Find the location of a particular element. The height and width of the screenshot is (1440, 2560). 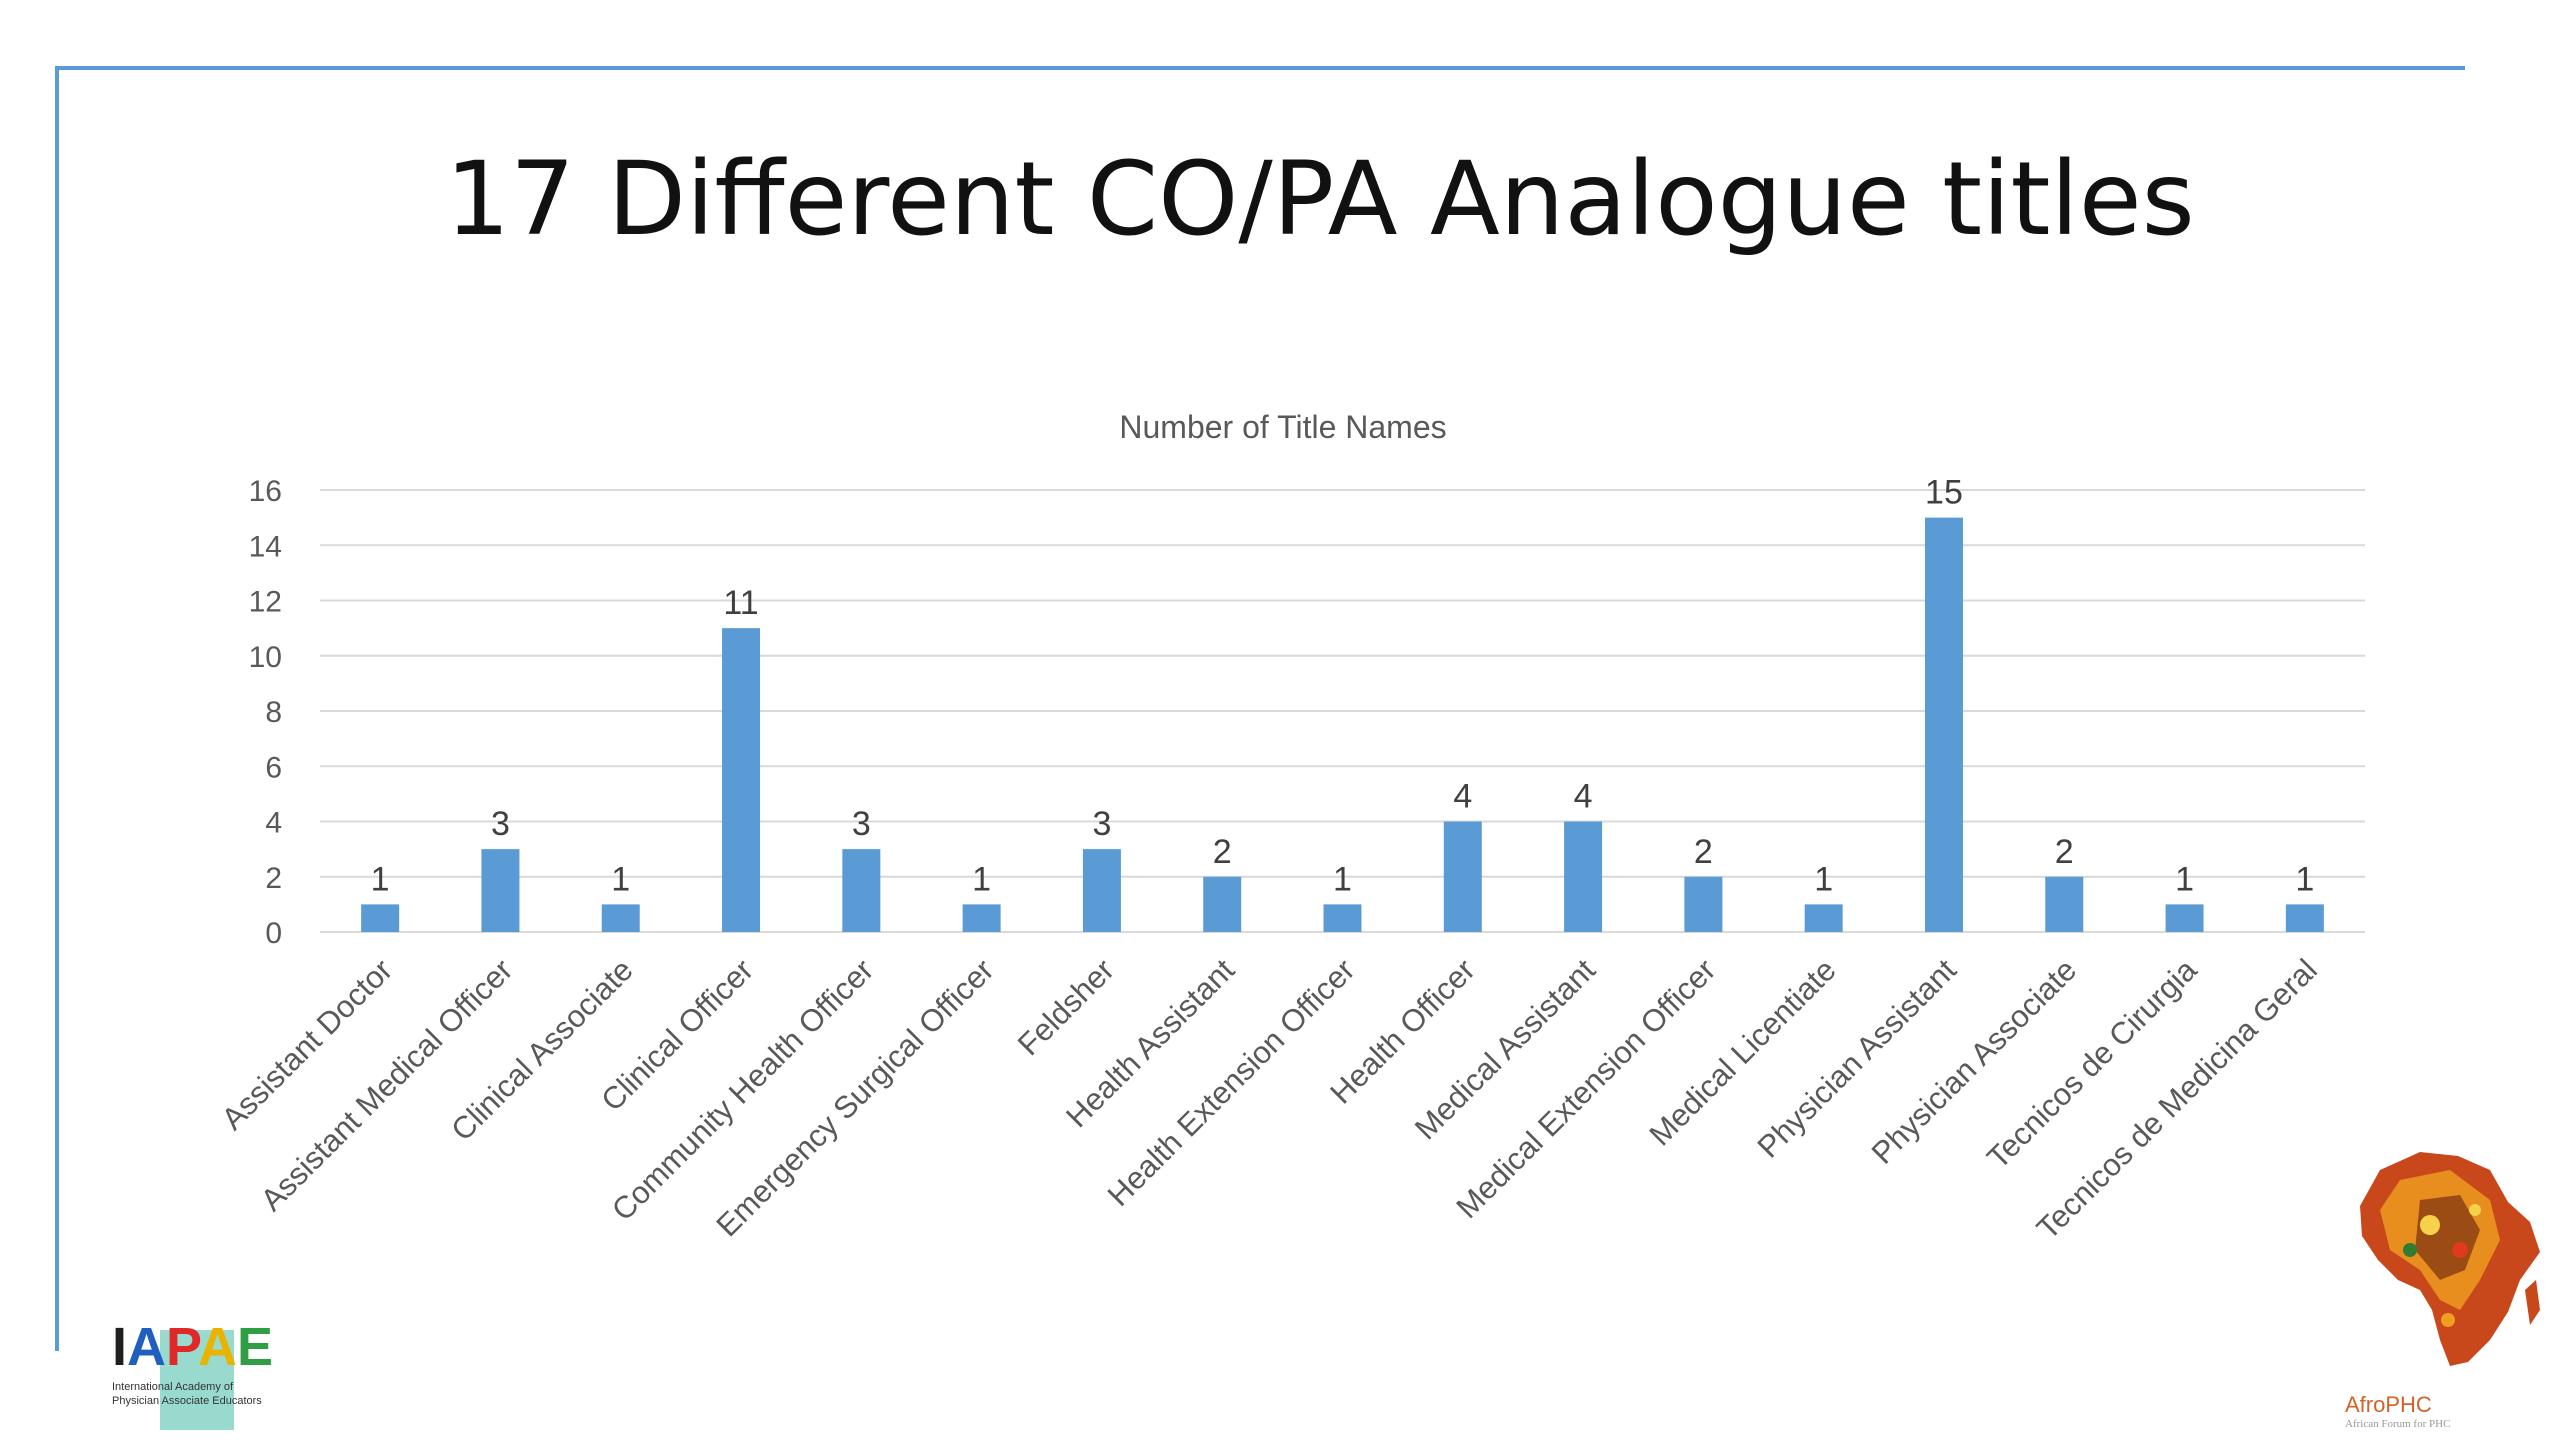

iapae-logo-letters: IAPAE is located at coordinates (192, 1347).